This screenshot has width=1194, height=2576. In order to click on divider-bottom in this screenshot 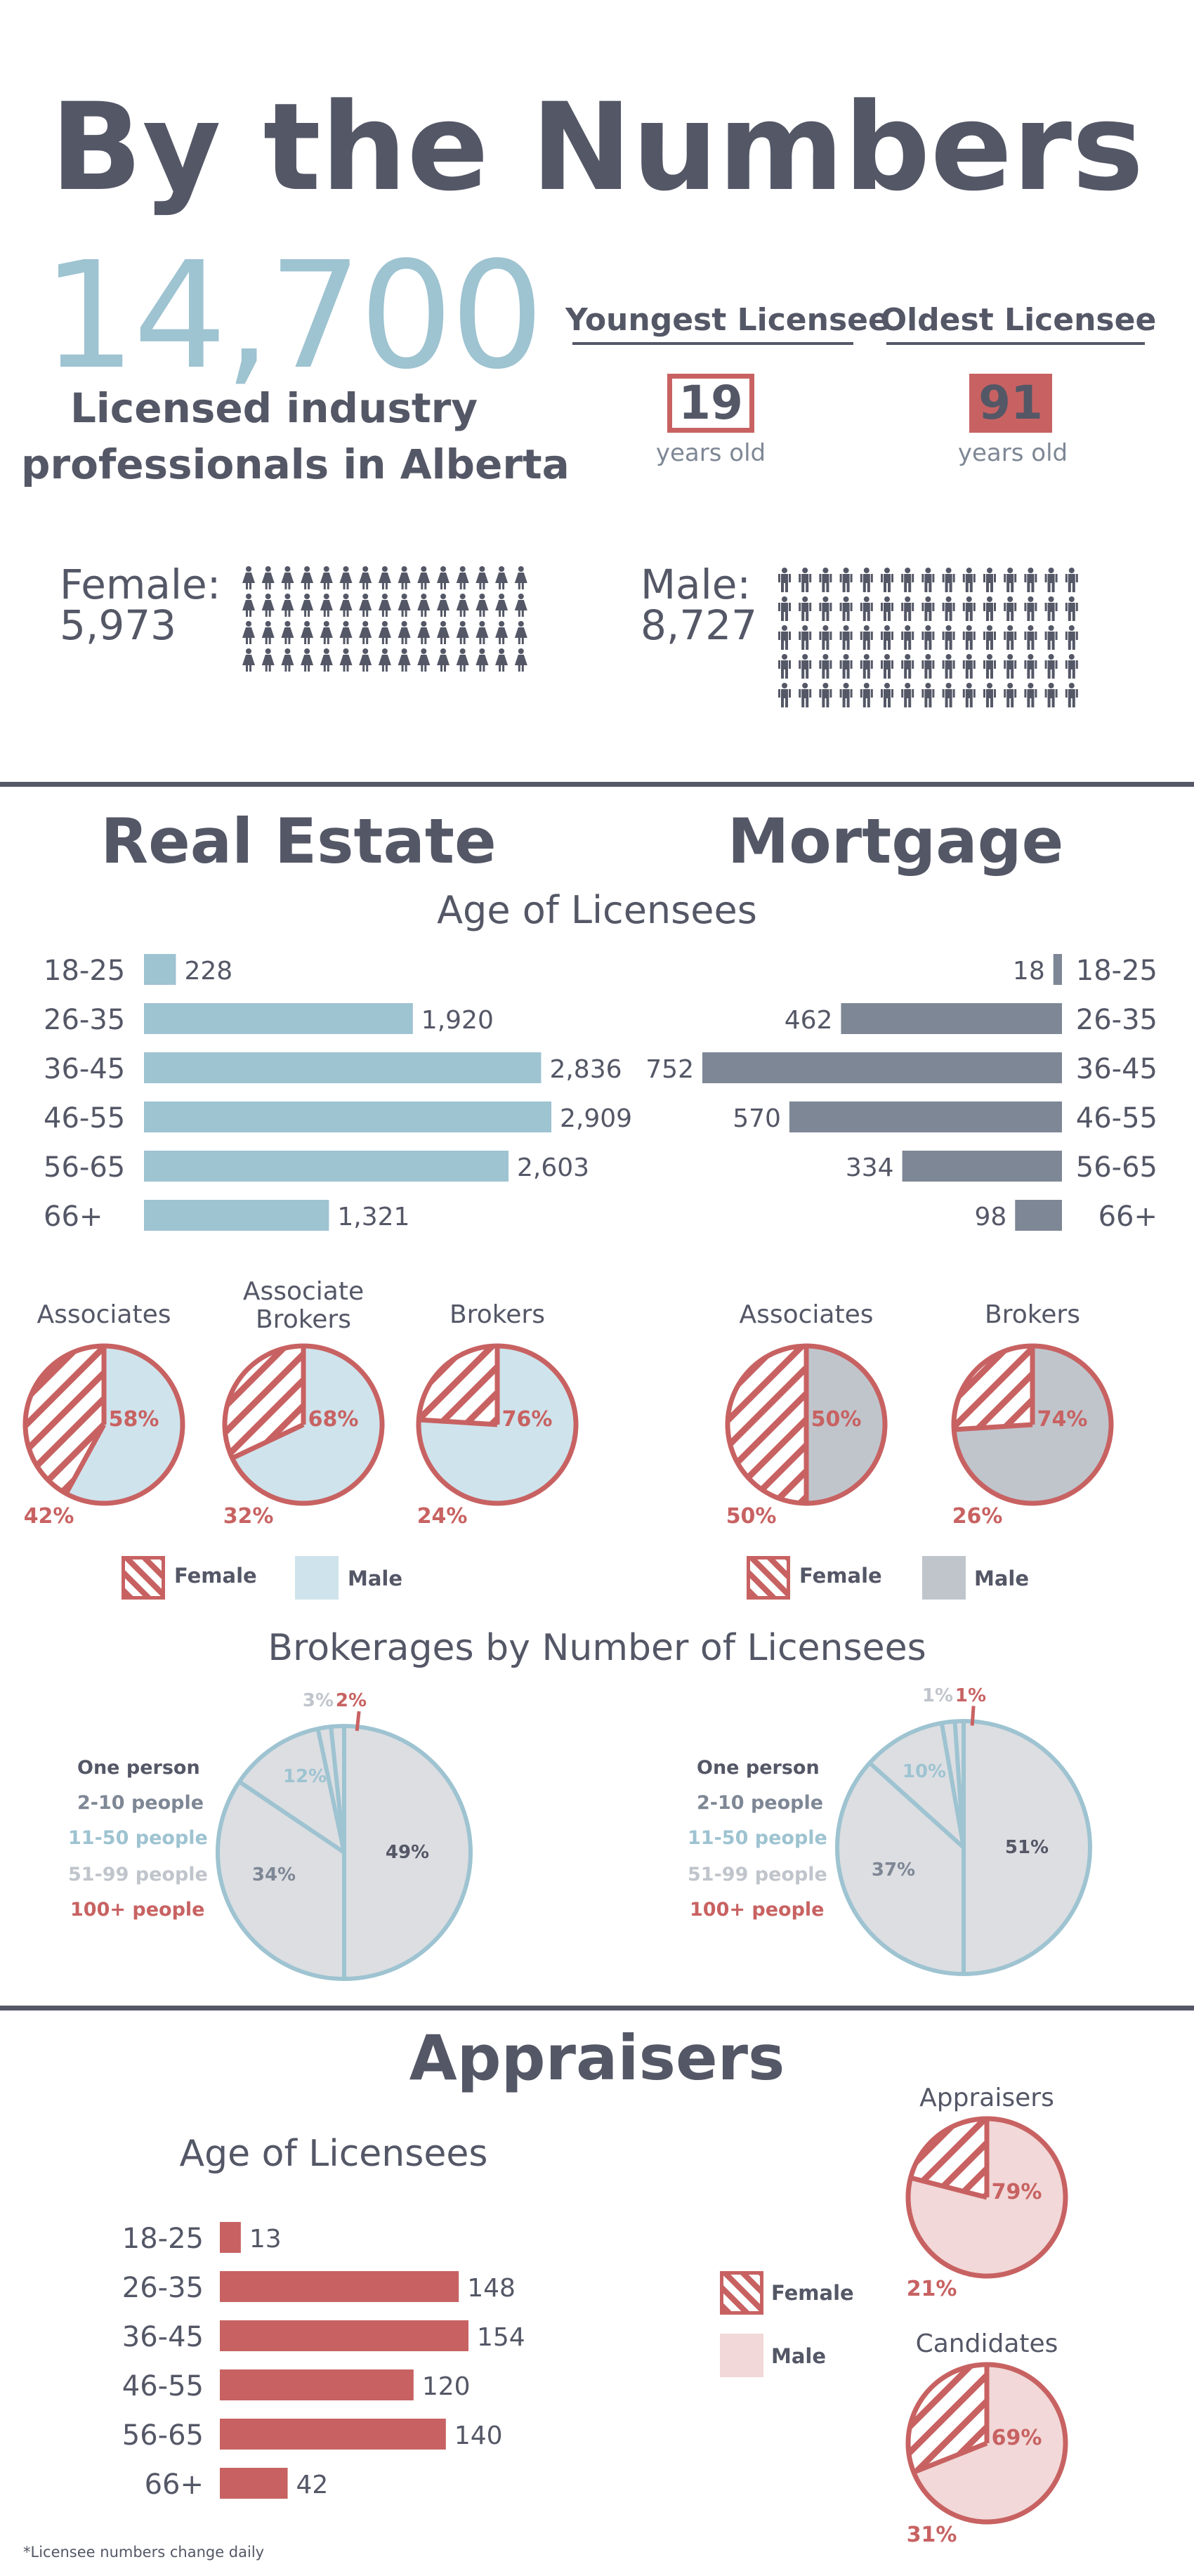, I will do `click(597, 2008)`.